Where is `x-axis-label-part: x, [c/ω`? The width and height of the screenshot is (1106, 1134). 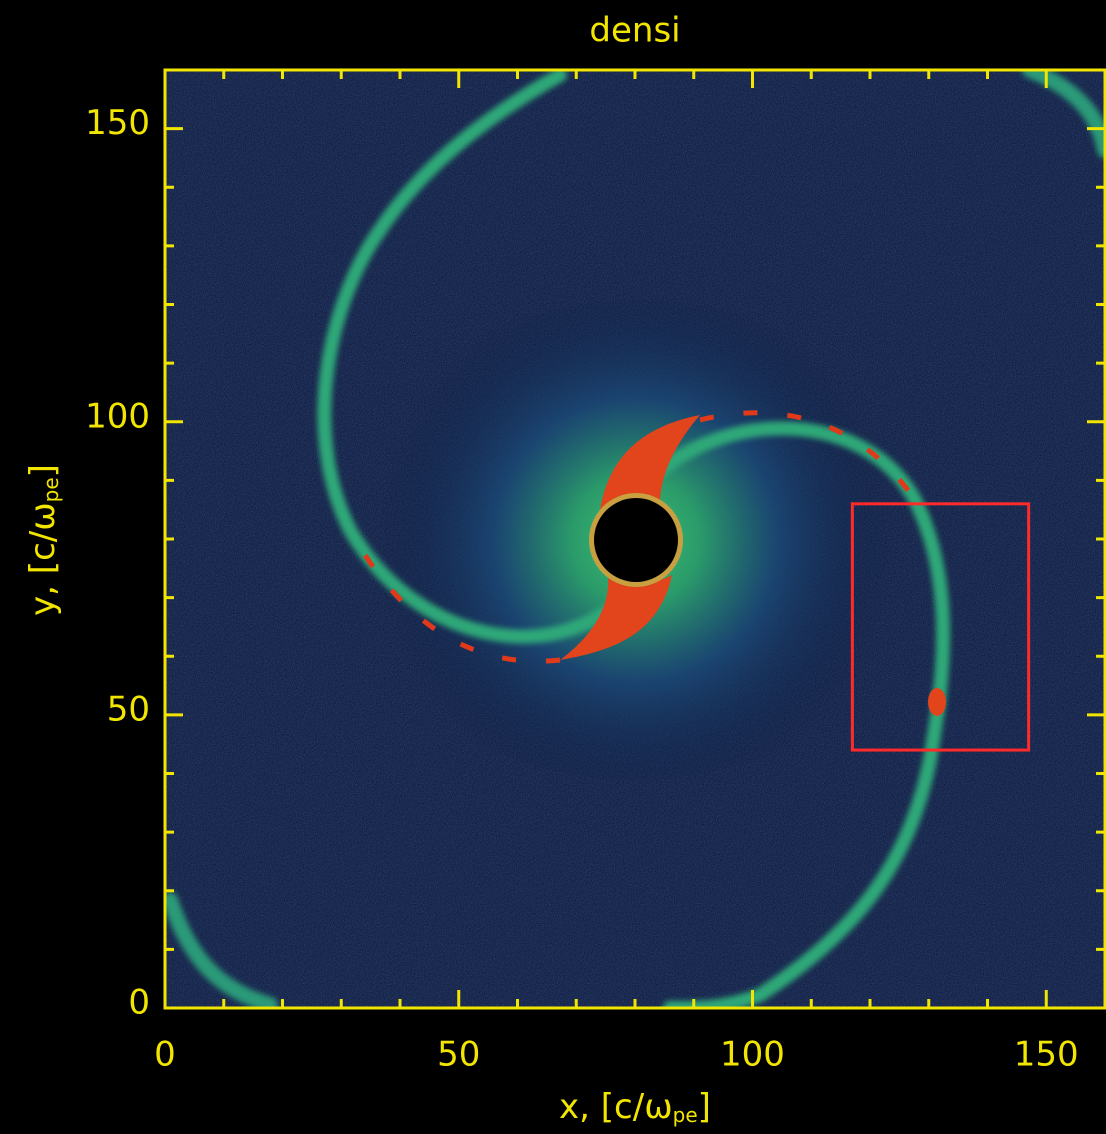
x-axis-label-part: x, [c/ω is located at coordinates (616, 1107).